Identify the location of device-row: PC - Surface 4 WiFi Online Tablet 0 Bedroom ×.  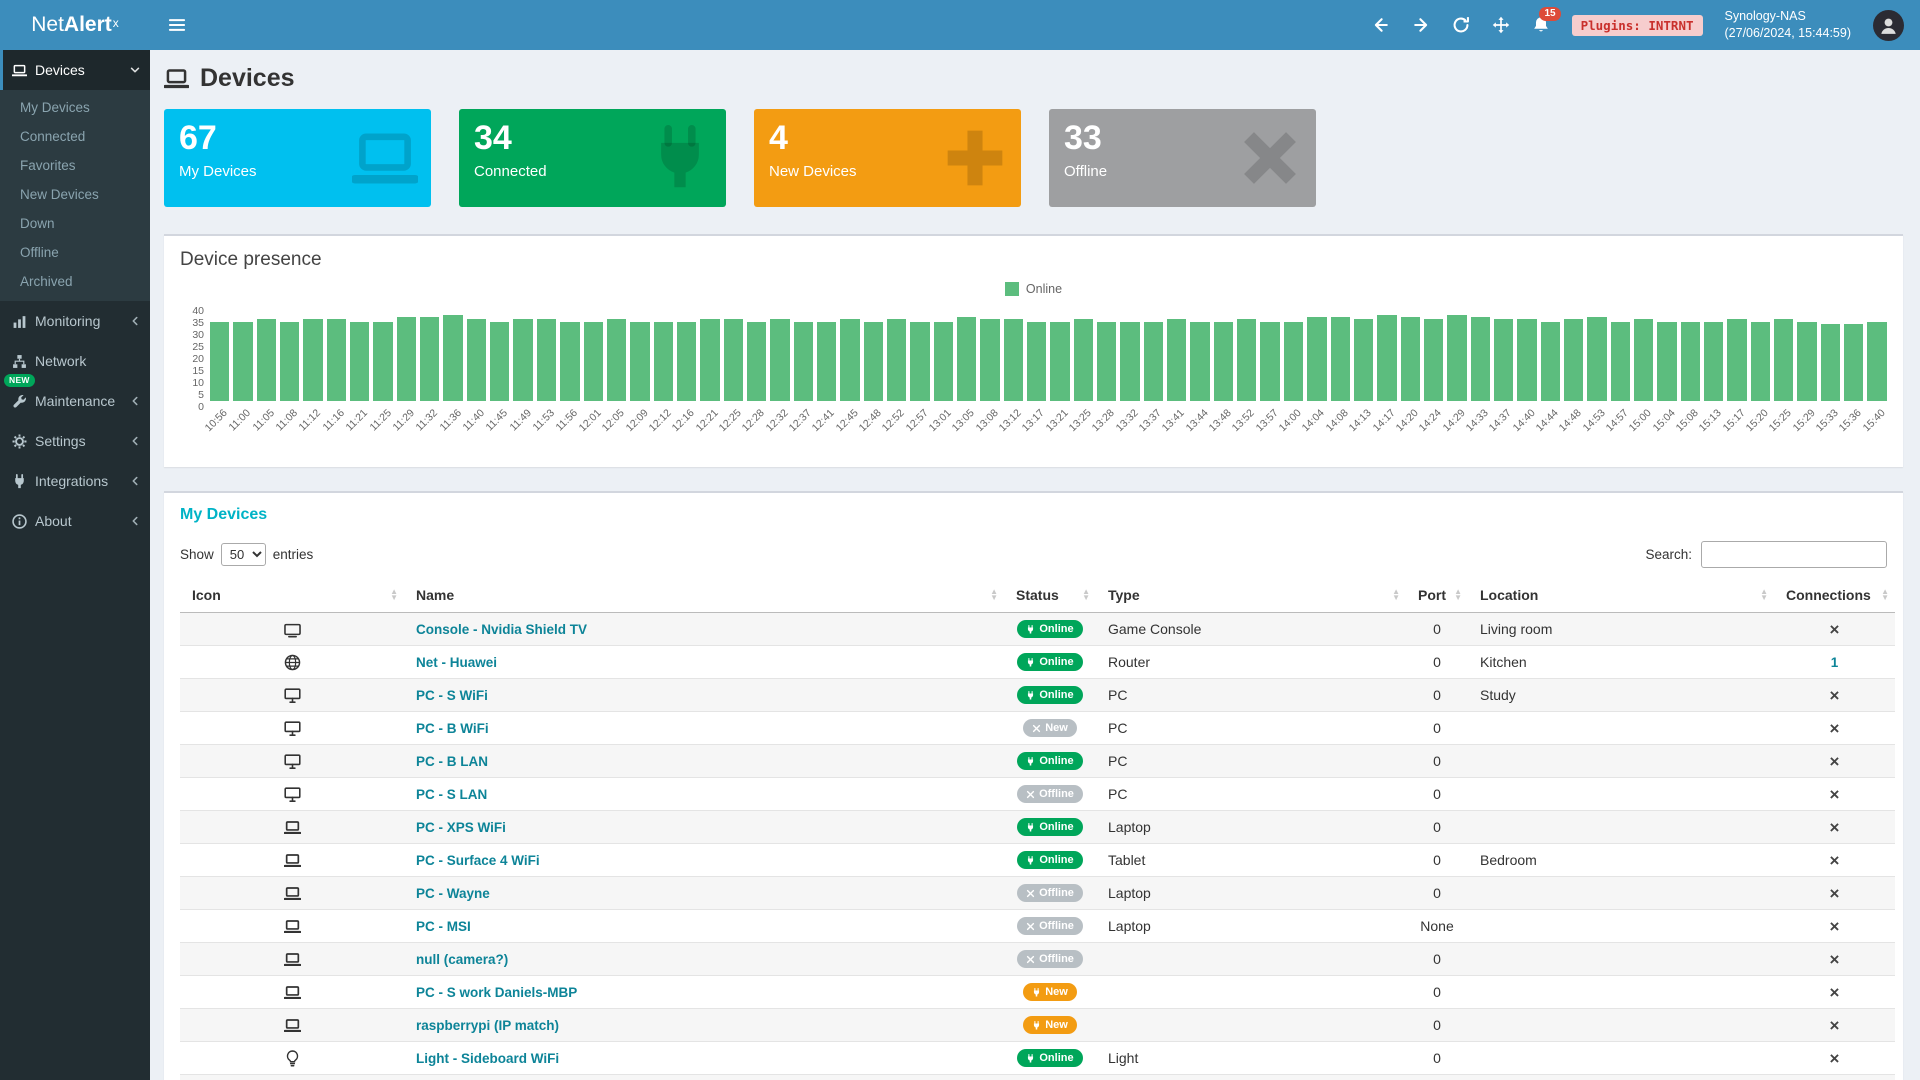
(1037, 860).